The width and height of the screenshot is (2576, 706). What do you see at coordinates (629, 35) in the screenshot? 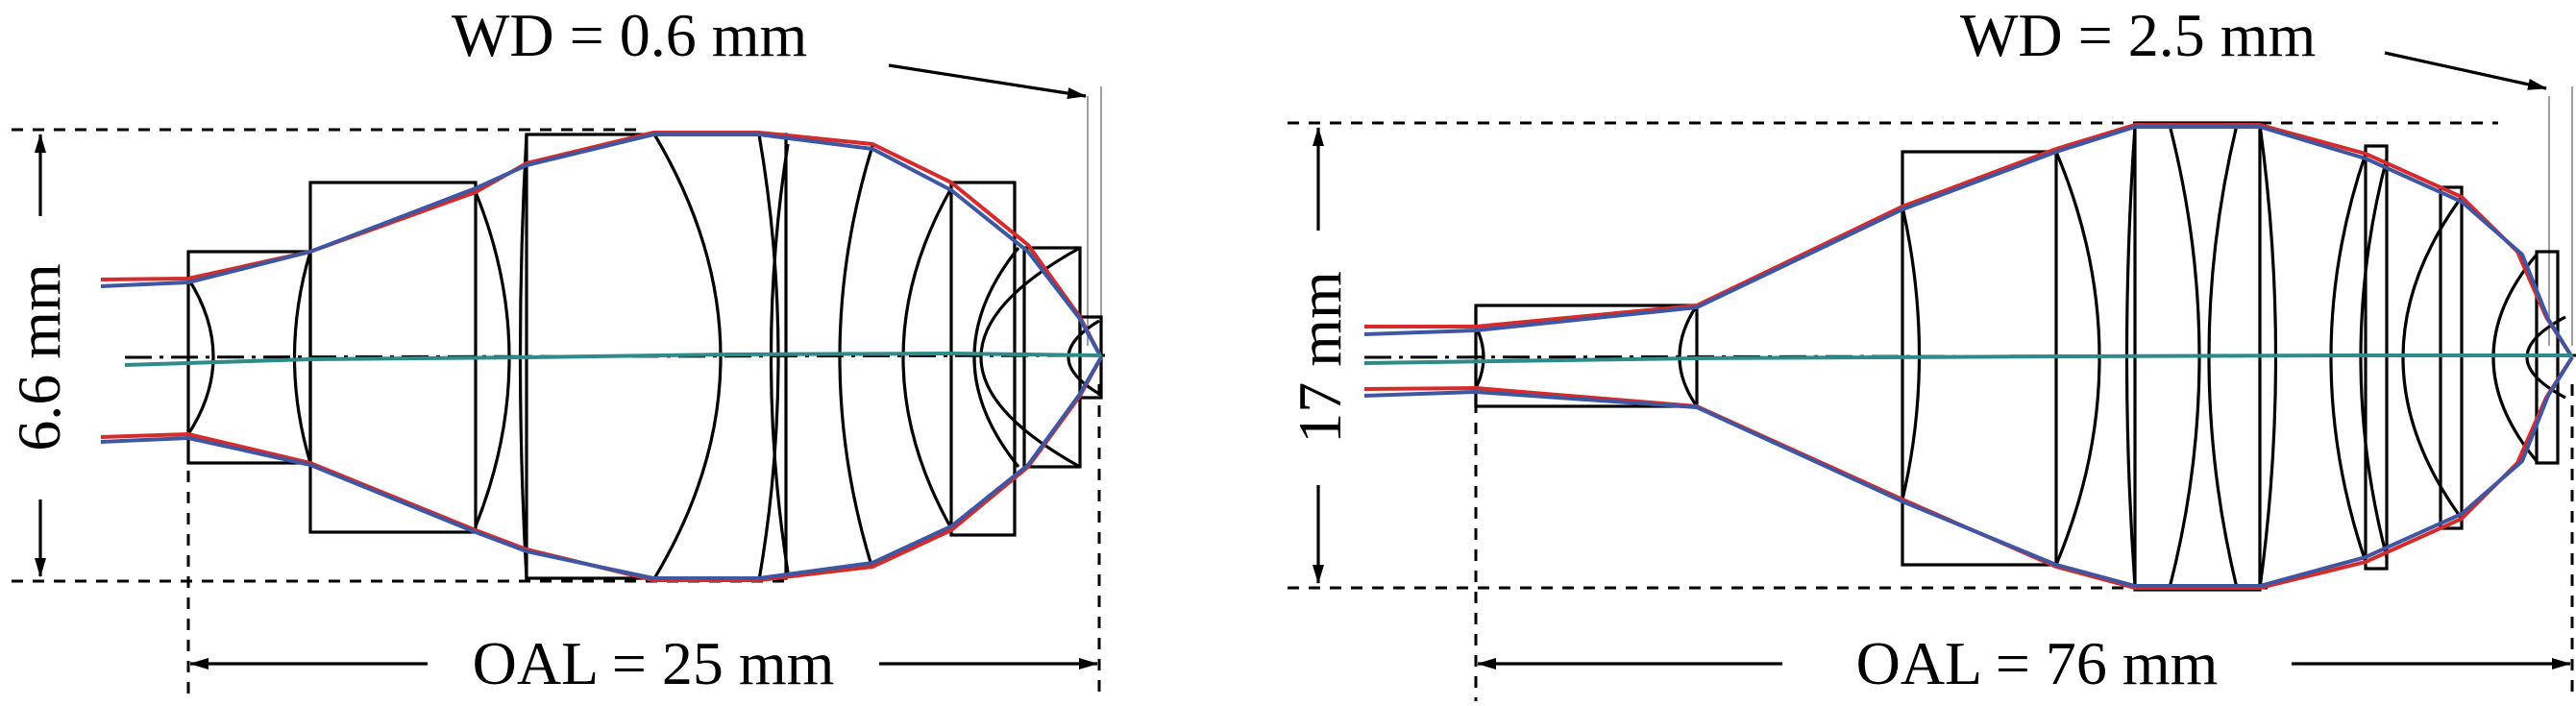
I see `left-wd-label: WD = 0.6 mm` at bounding box center [629, 35].